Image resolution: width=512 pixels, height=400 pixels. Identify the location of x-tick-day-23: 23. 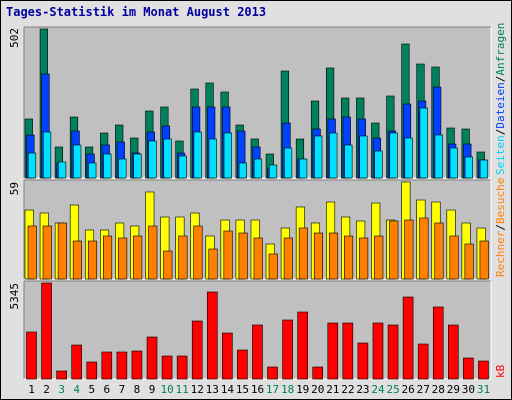
(362, 389).